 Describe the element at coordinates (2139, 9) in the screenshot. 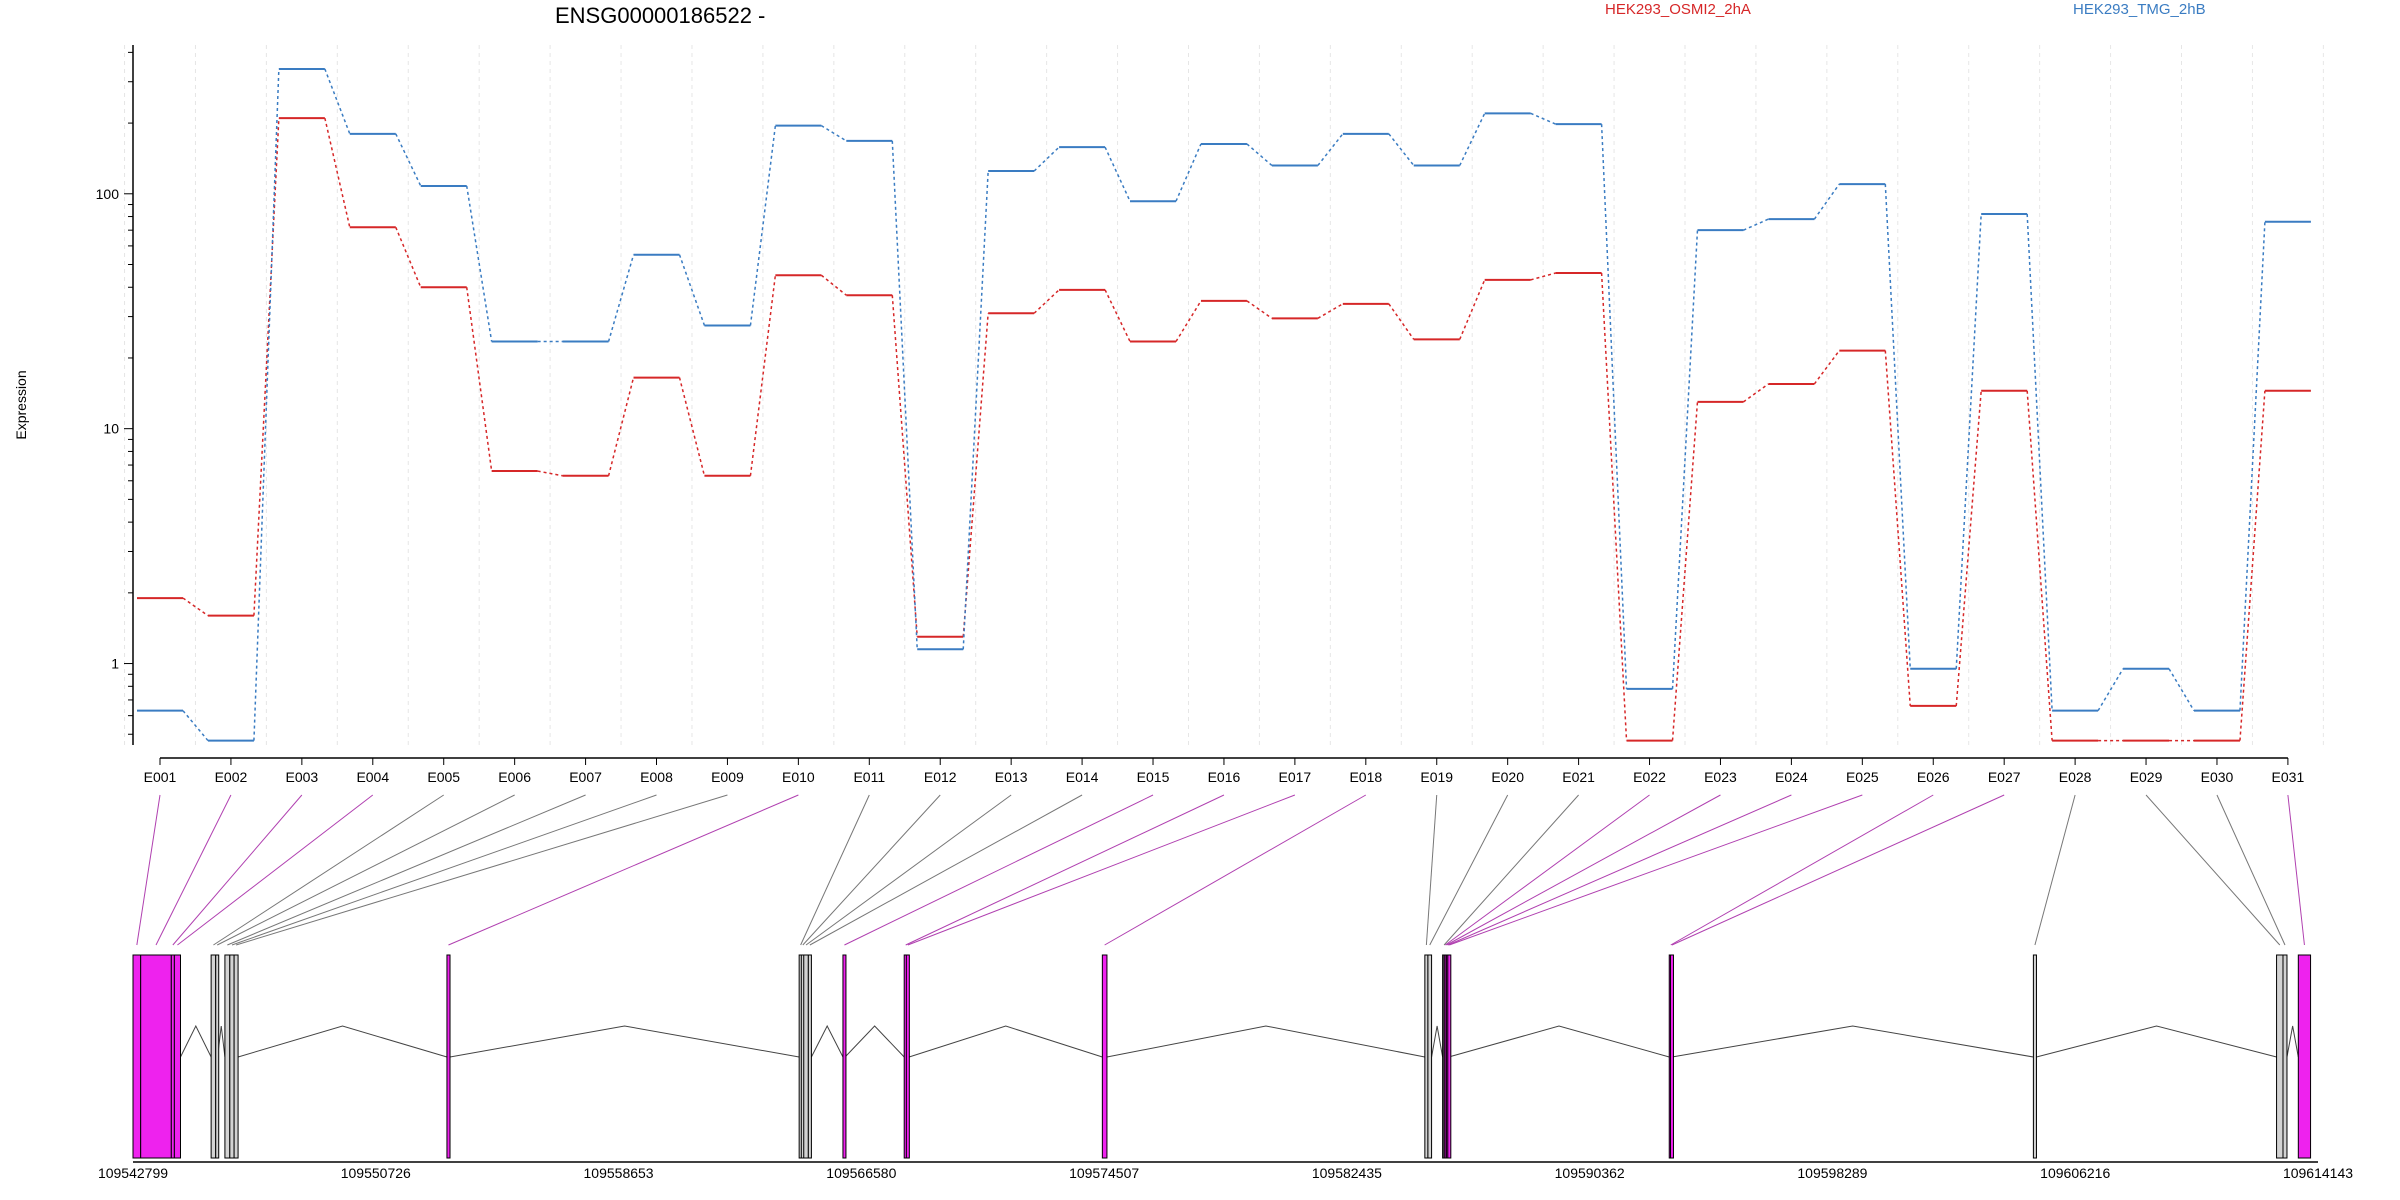

I see `legend-entry-tmg: HEK293_TMG_2hB` at that location.